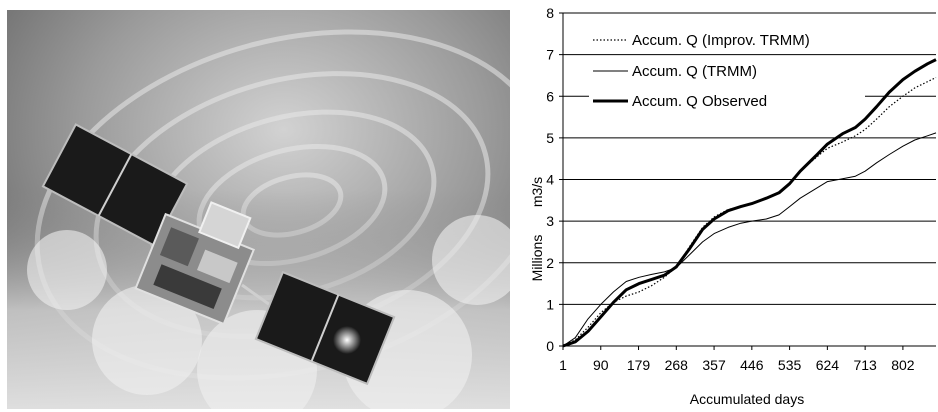 The width and height of the screenshot is (938, 412). I want to click on x-tick-label: 713, so click(865, 365).